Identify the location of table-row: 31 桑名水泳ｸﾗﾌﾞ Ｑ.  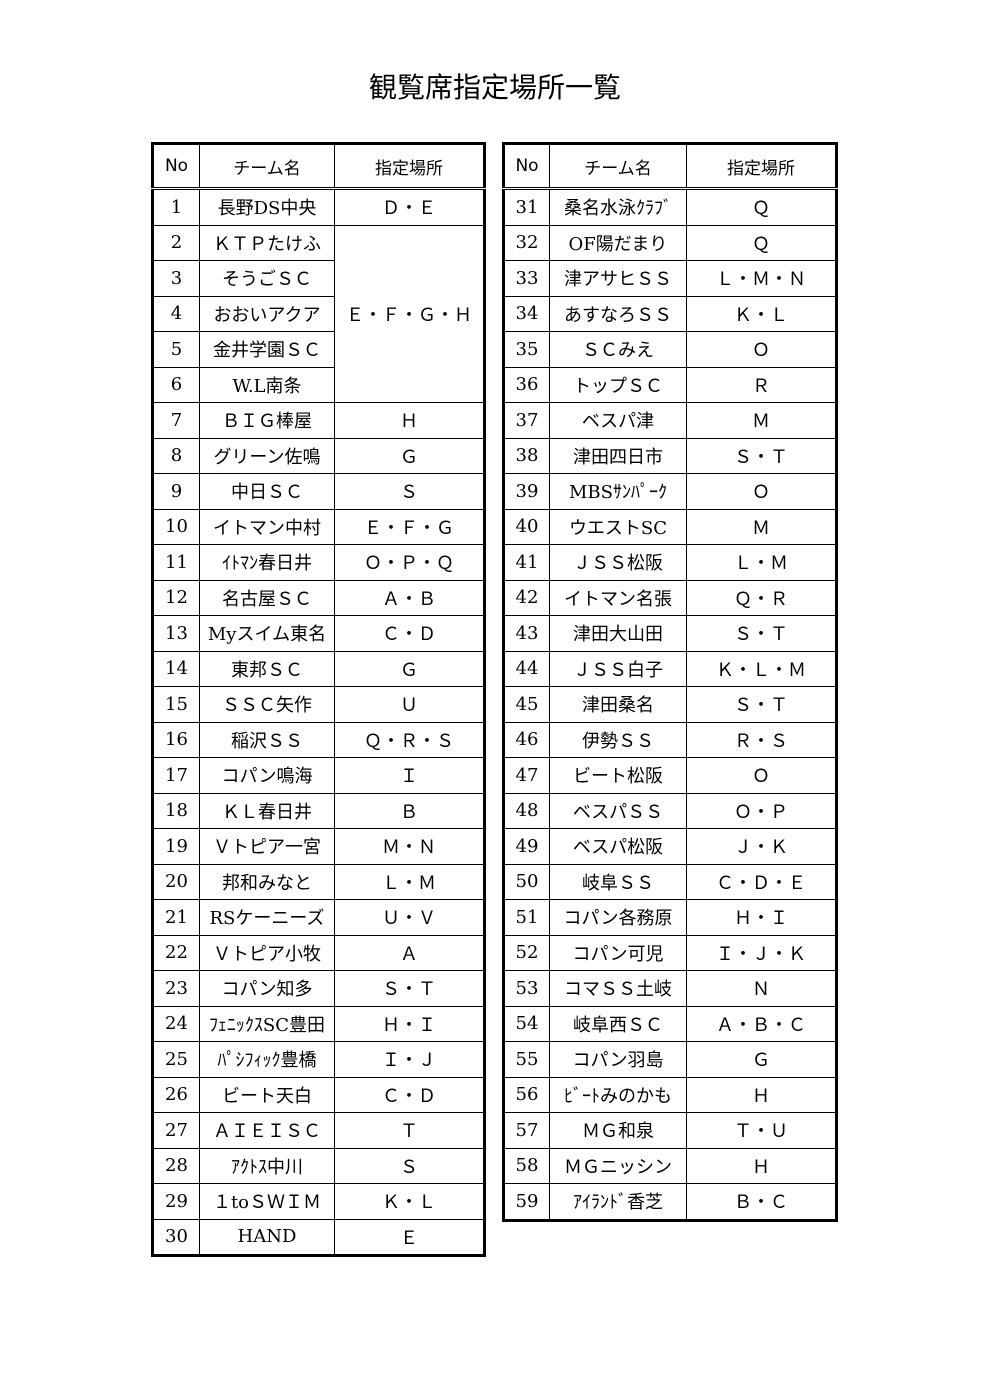
(670, 207).